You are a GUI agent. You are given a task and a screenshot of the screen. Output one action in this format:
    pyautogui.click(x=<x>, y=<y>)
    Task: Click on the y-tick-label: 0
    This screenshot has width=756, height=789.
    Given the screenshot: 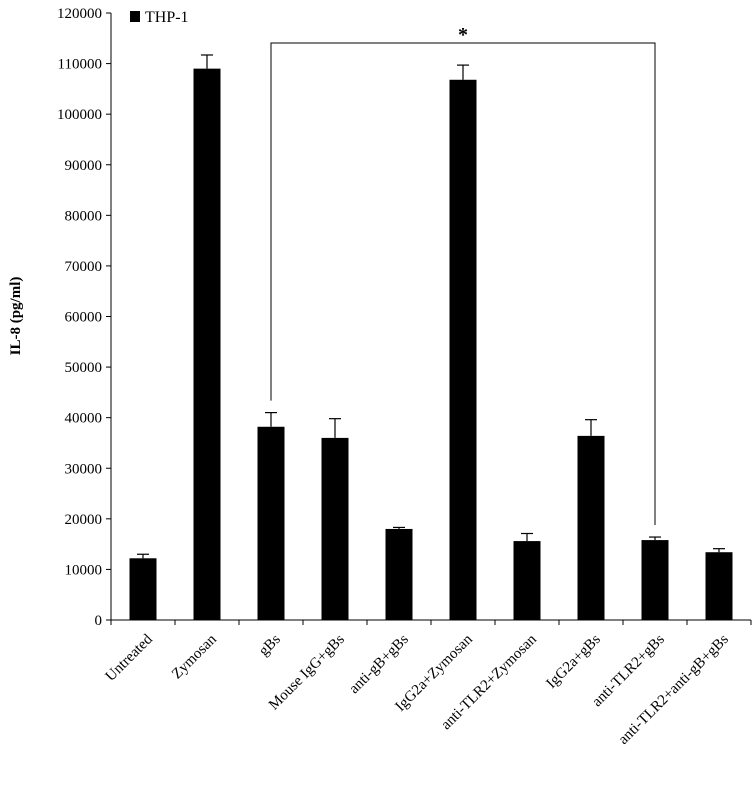 What is the action you would take?
    pyautogui.click(x=99, y=621)
    